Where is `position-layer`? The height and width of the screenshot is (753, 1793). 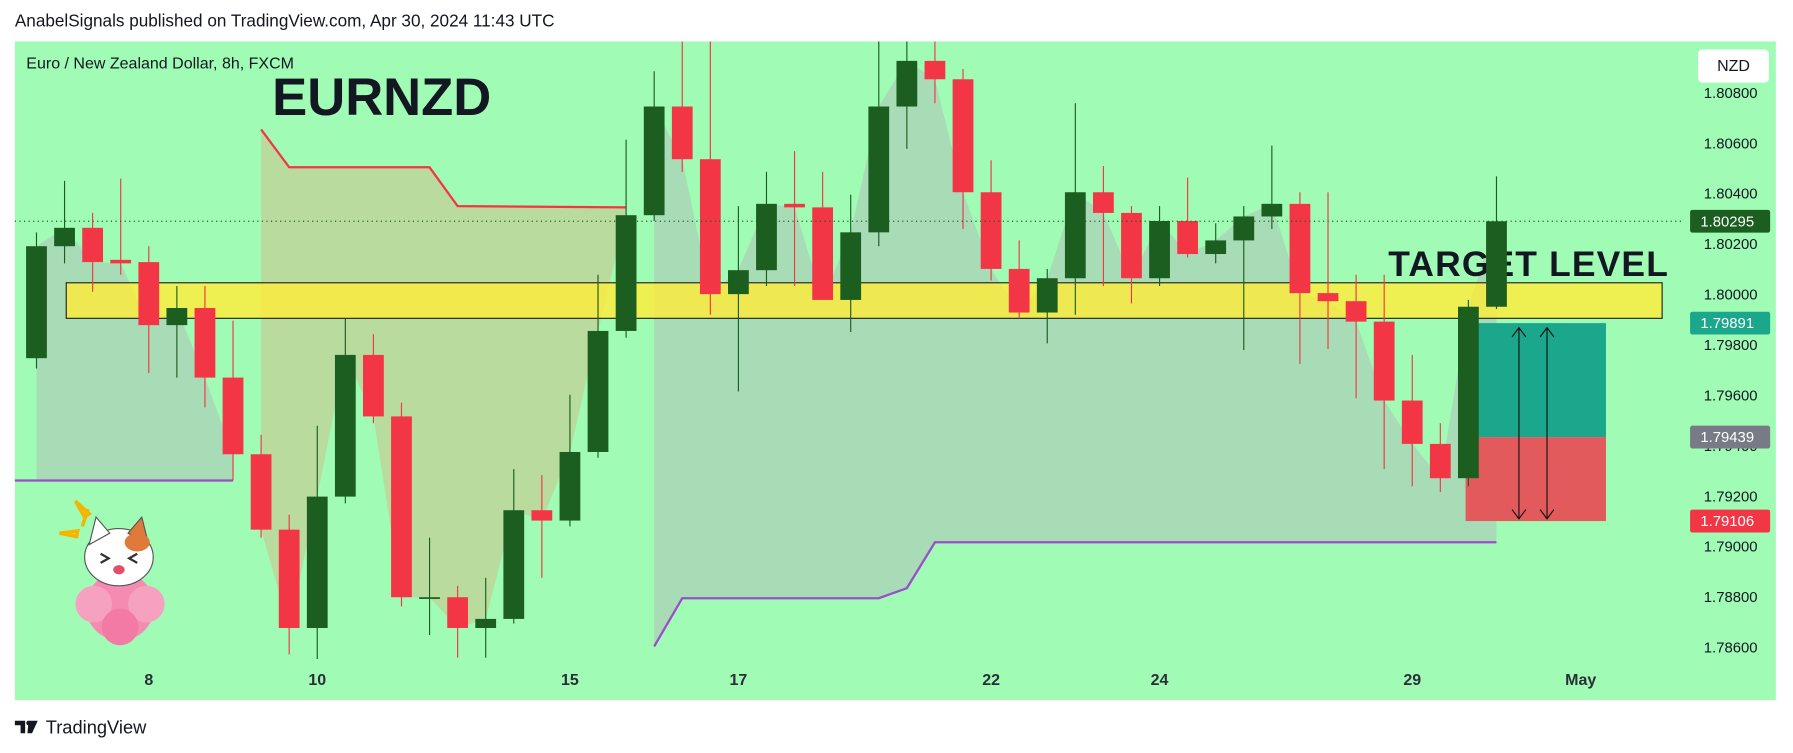
position-layer is located at coordinates (1535, 422).